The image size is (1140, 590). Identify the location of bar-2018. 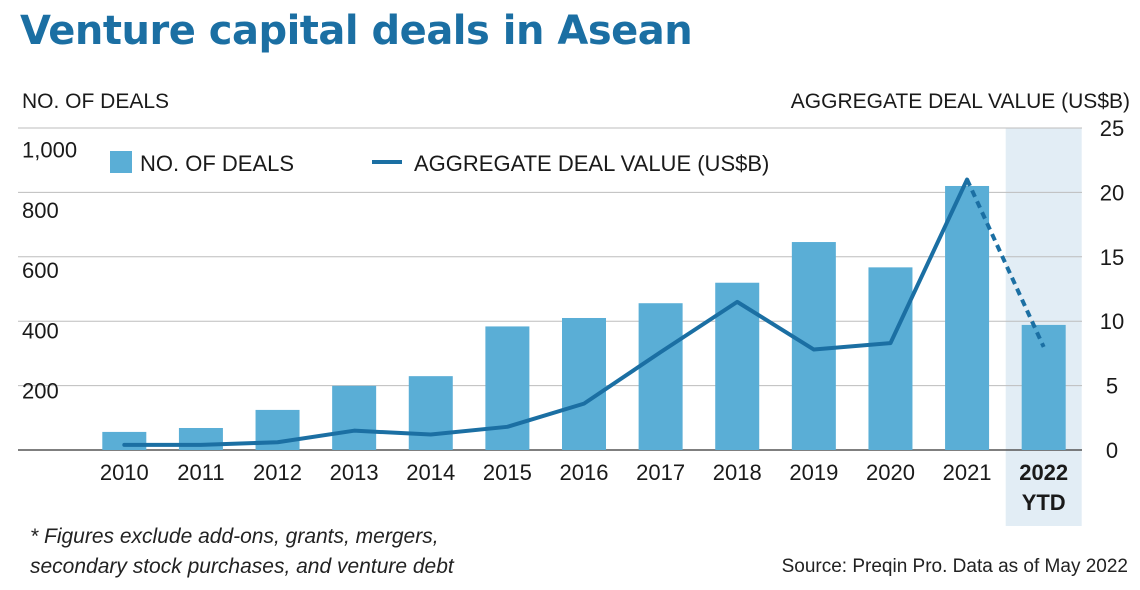
(737, 366).